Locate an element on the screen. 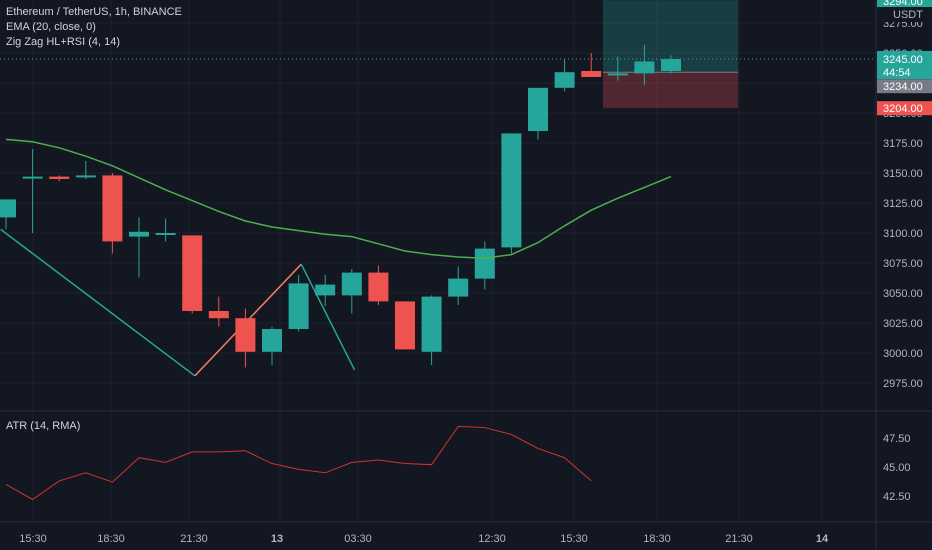  stop-price-tag: 3204.00 is located at coordinates (903, 109).